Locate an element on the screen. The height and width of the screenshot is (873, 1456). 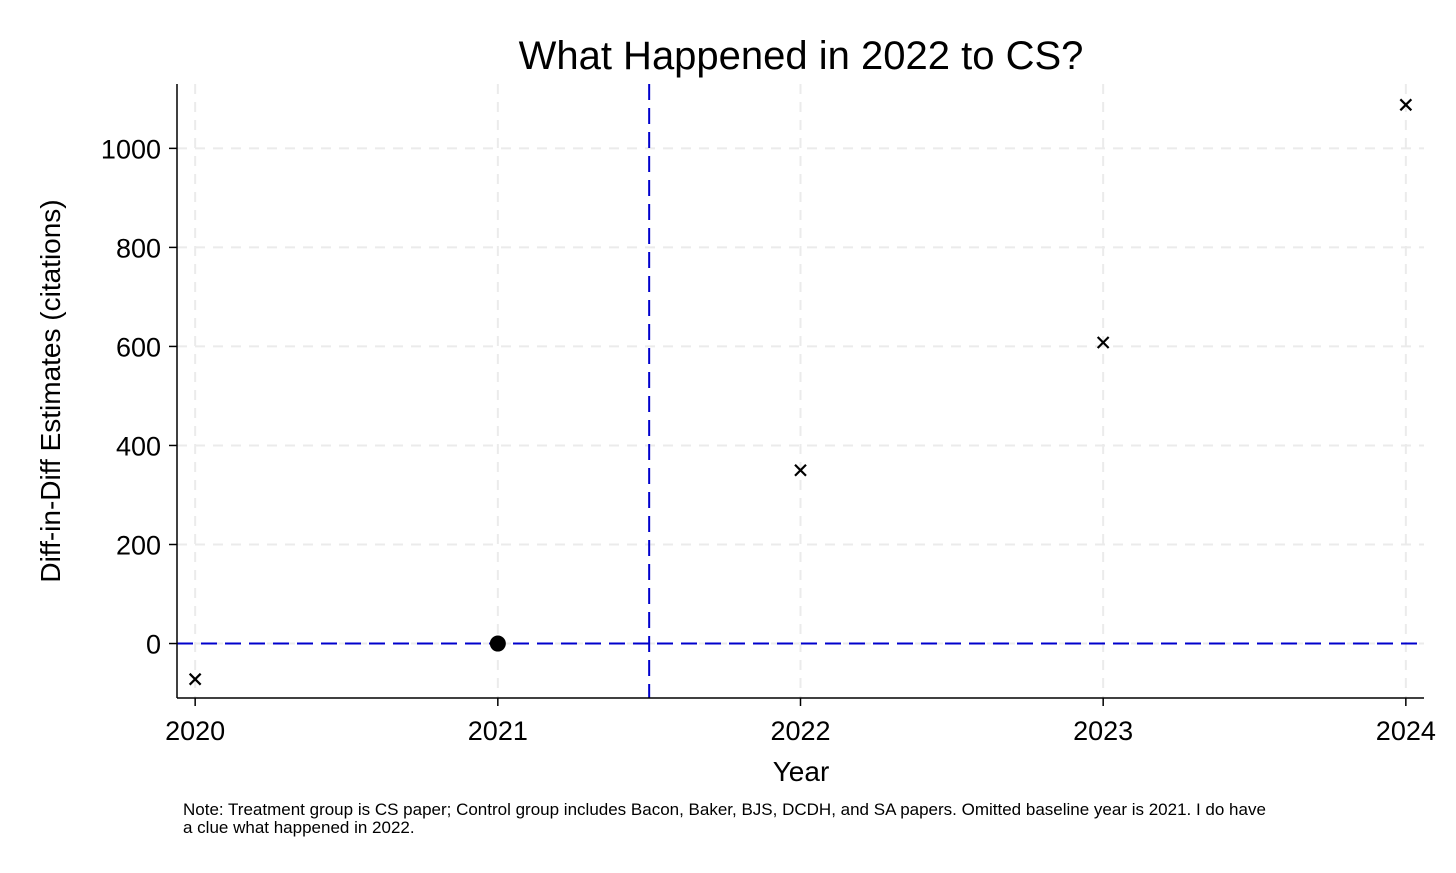
y-tick-label-800: 800 is located at coordinates (138, 248).